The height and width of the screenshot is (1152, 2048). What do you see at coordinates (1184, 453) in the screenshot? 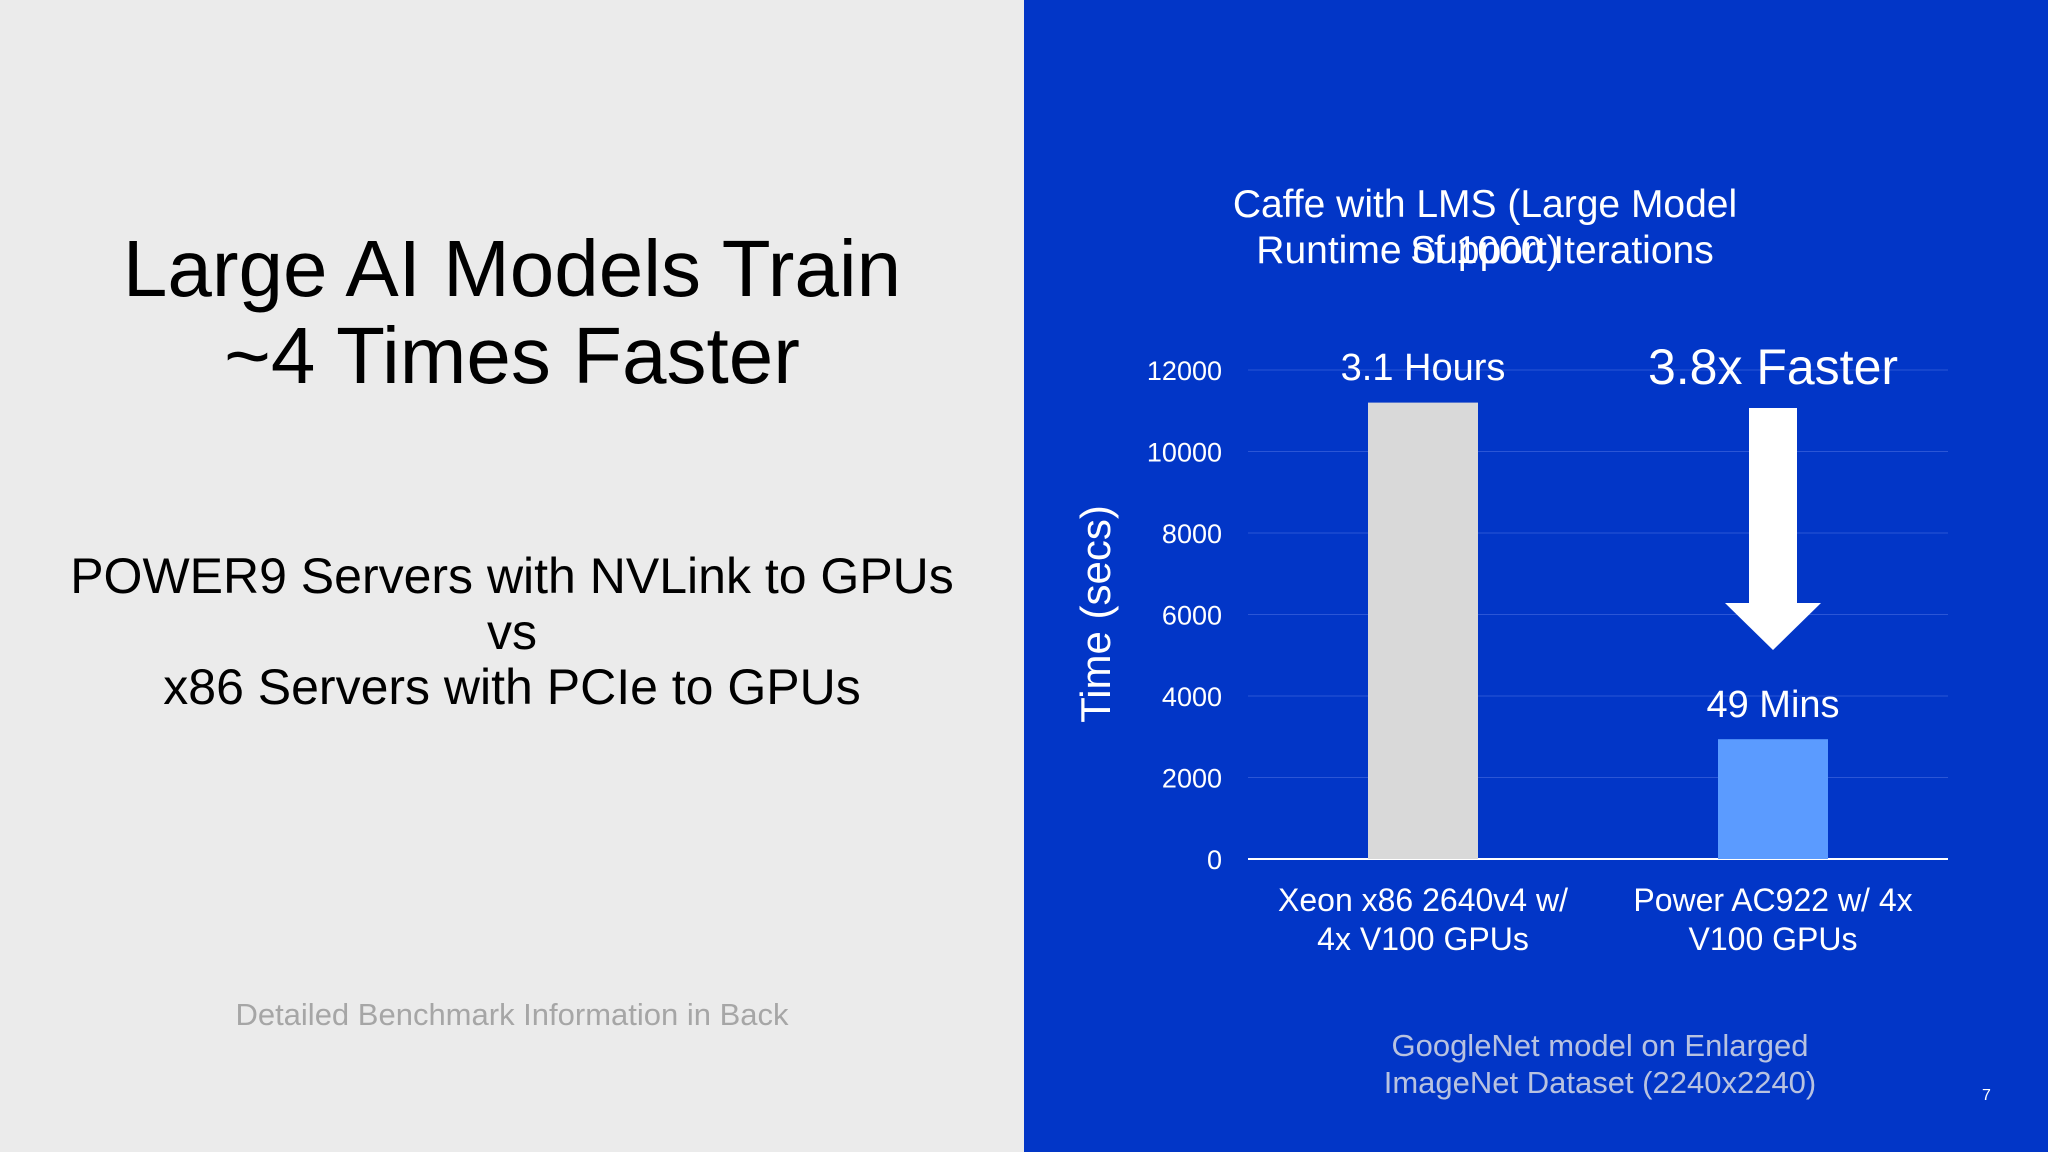
I see `y-tick-label: 10000` at bounding box center [1184, 453].